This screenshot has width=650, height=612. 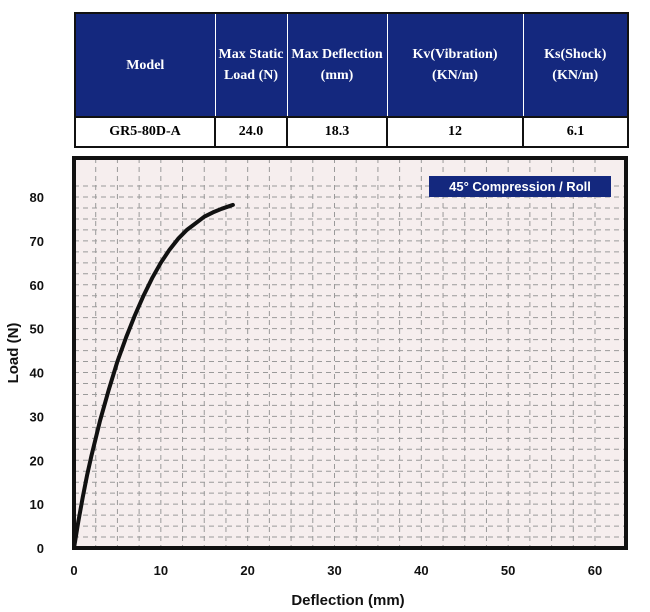 I want to click on header-max-static-load: Max Static Load (N), so click(x=251, y=65).